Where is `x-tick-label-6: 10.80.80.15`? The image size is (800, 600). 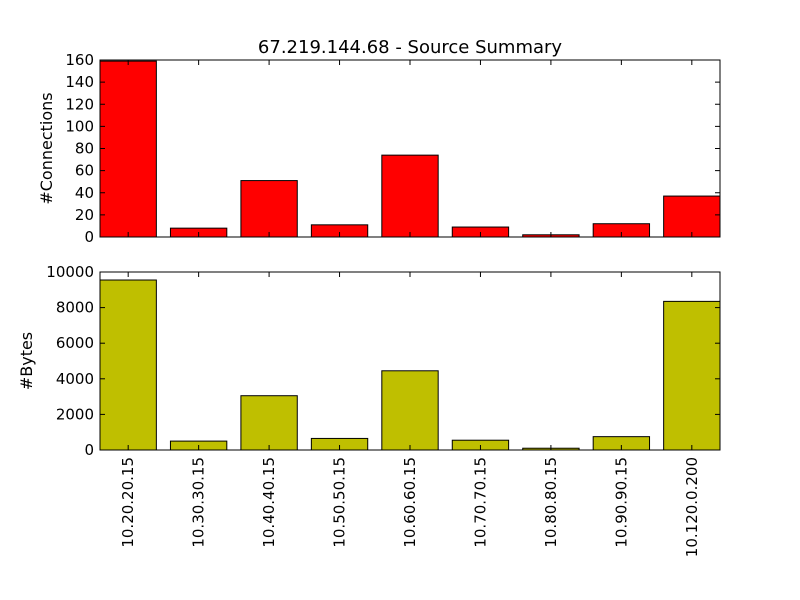 x-tick-label-6: 10.80.80.15 is located at coordinates (551, 502).